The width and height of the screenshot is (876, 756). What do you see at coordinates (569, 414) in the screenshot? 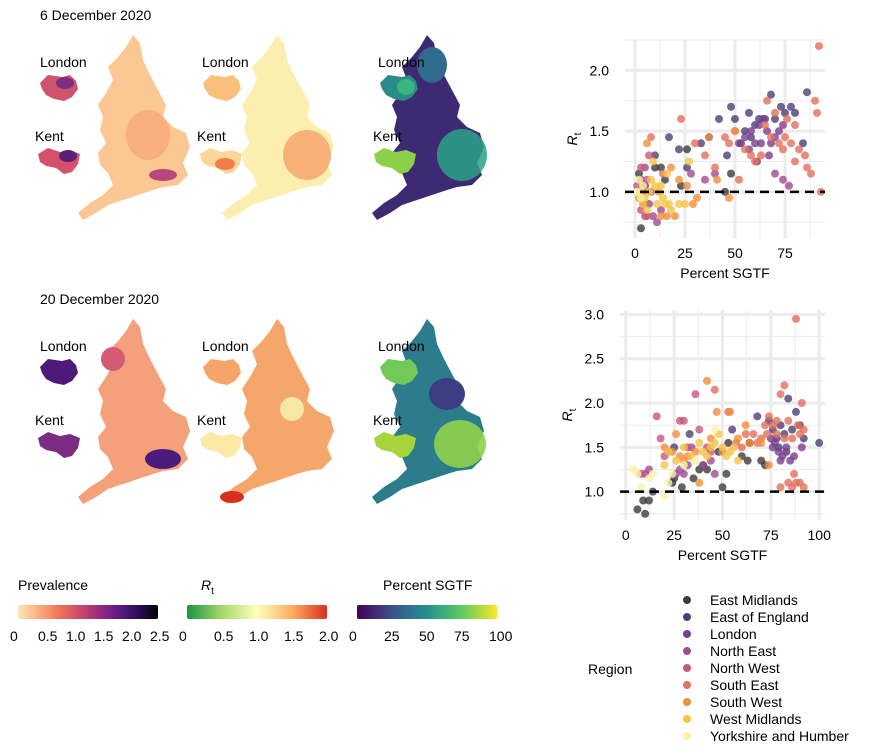
I see `y-axis-label: Rt` at bounding box center [569, 414].